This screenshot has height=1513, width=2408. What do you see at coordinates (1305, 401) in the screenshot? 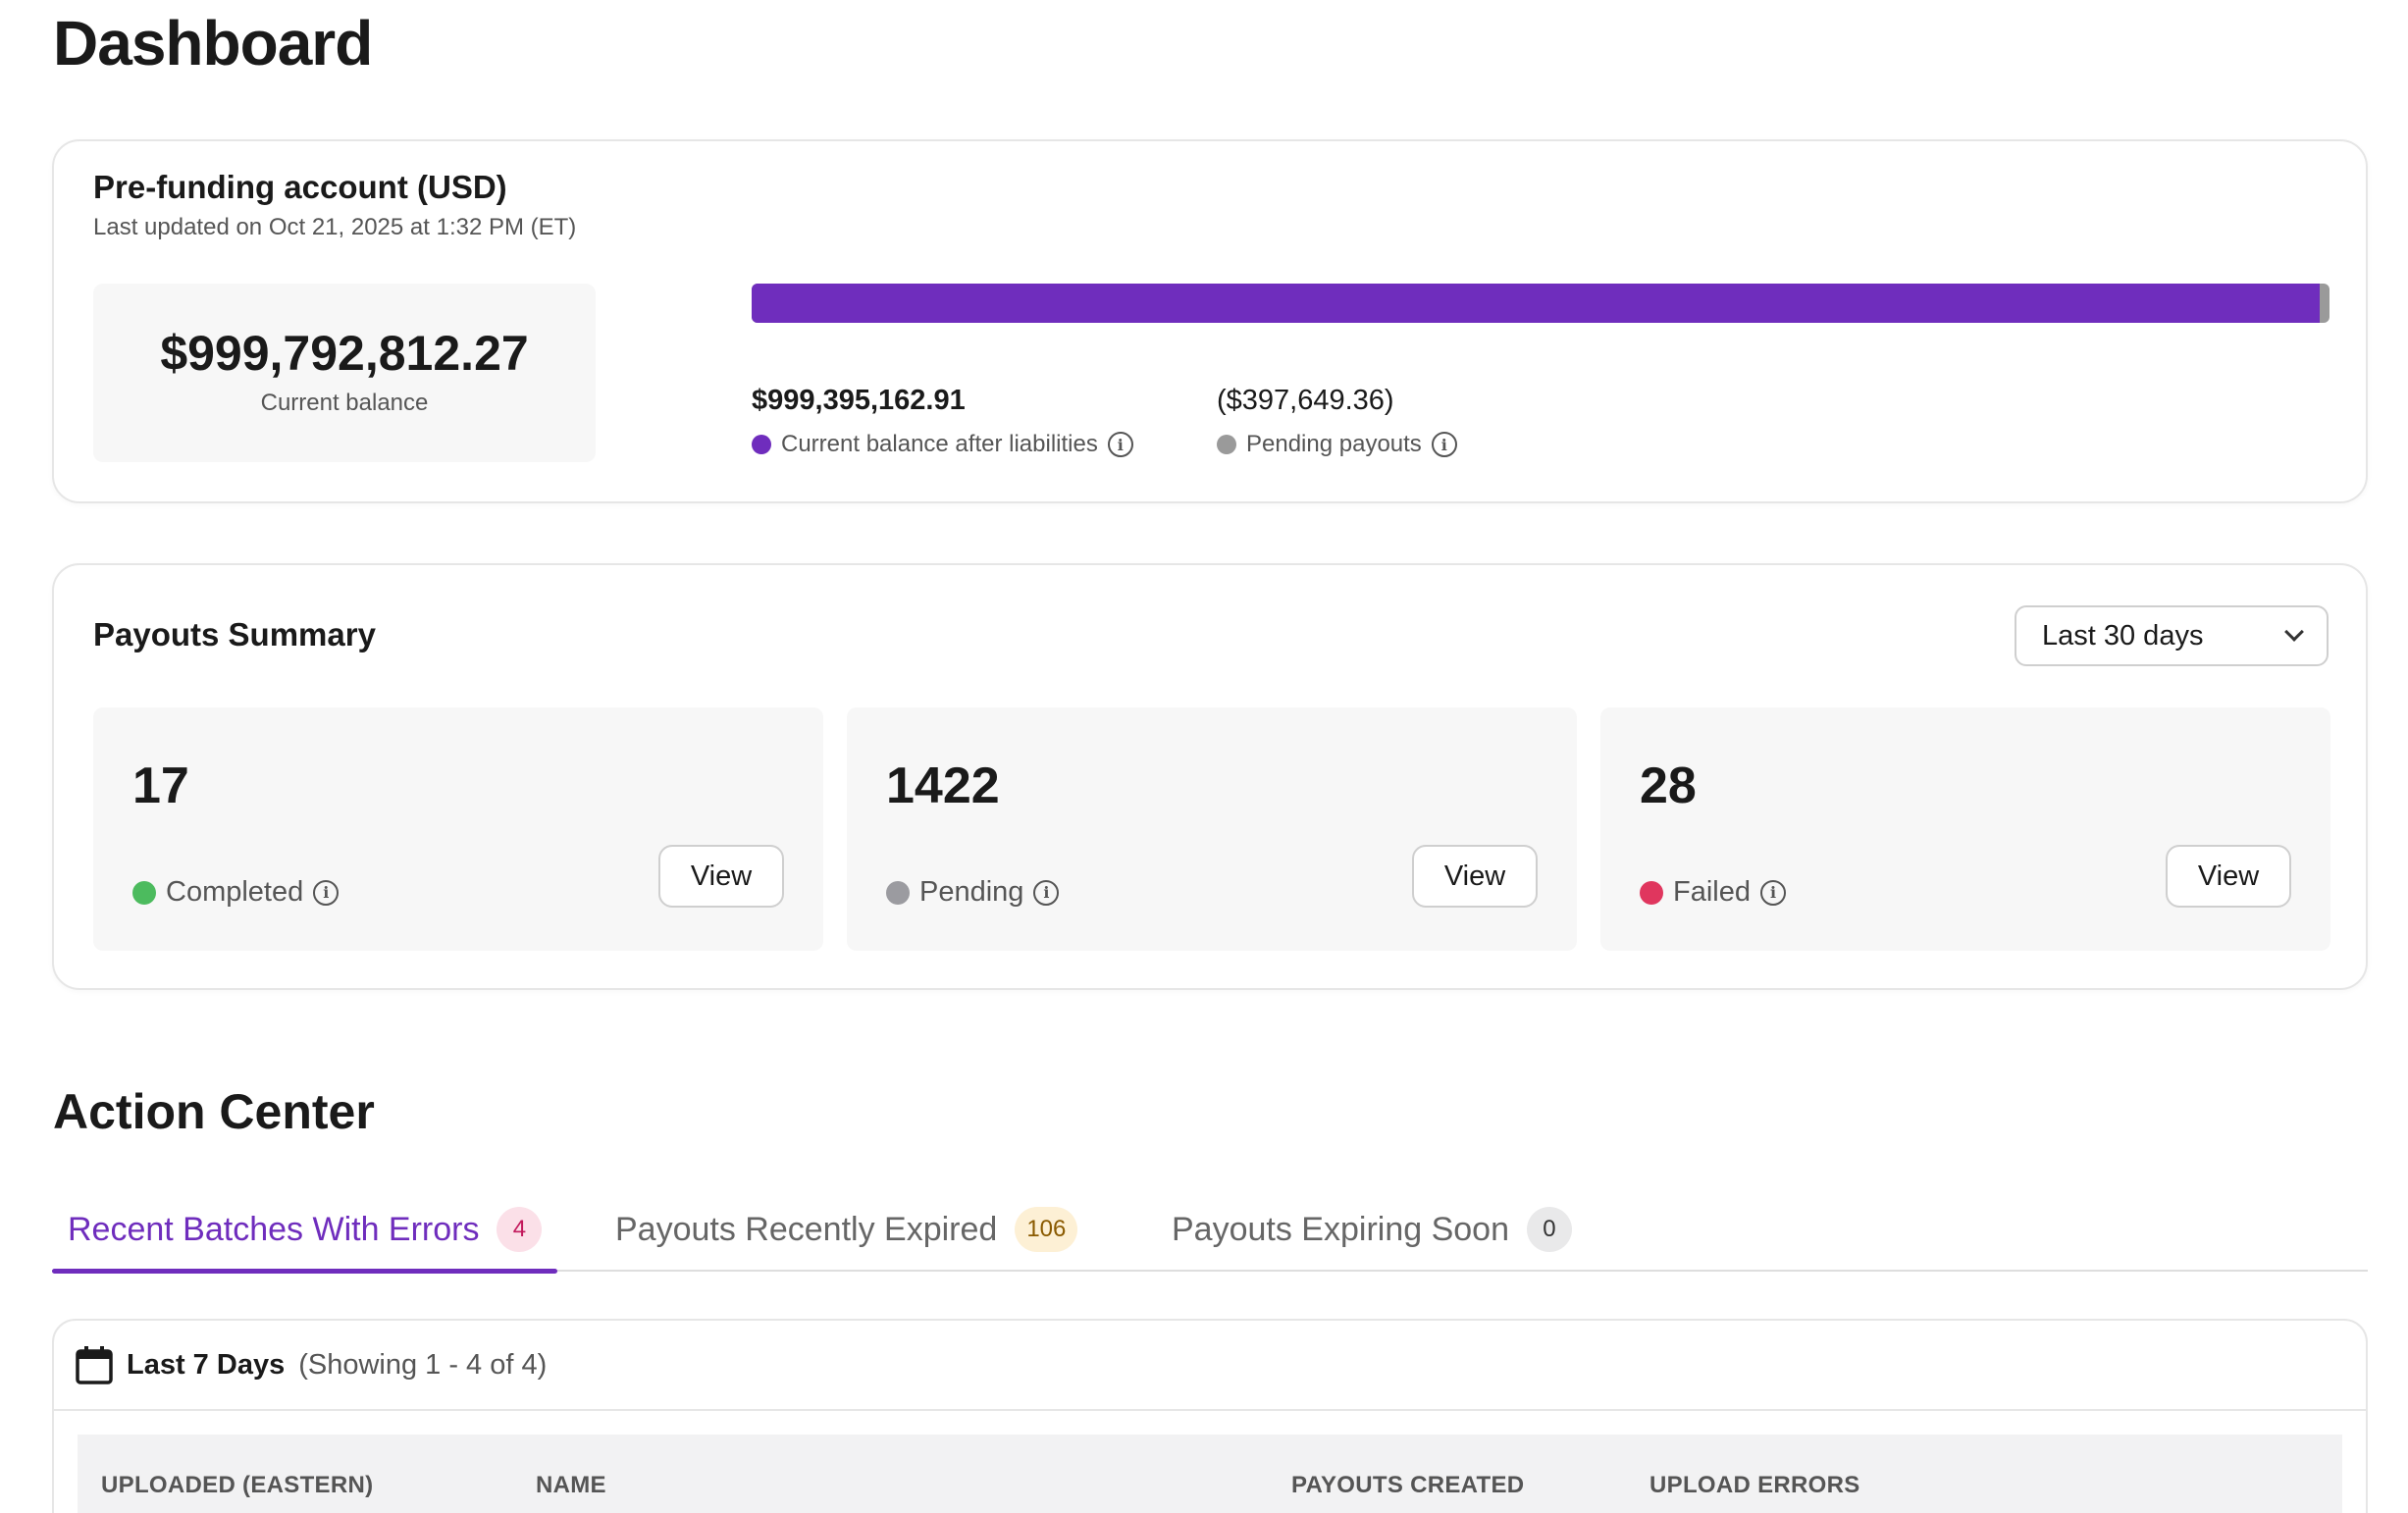
I see `pending-payouts-value: ($397,649.36)` at bounding box center [1305, 401].